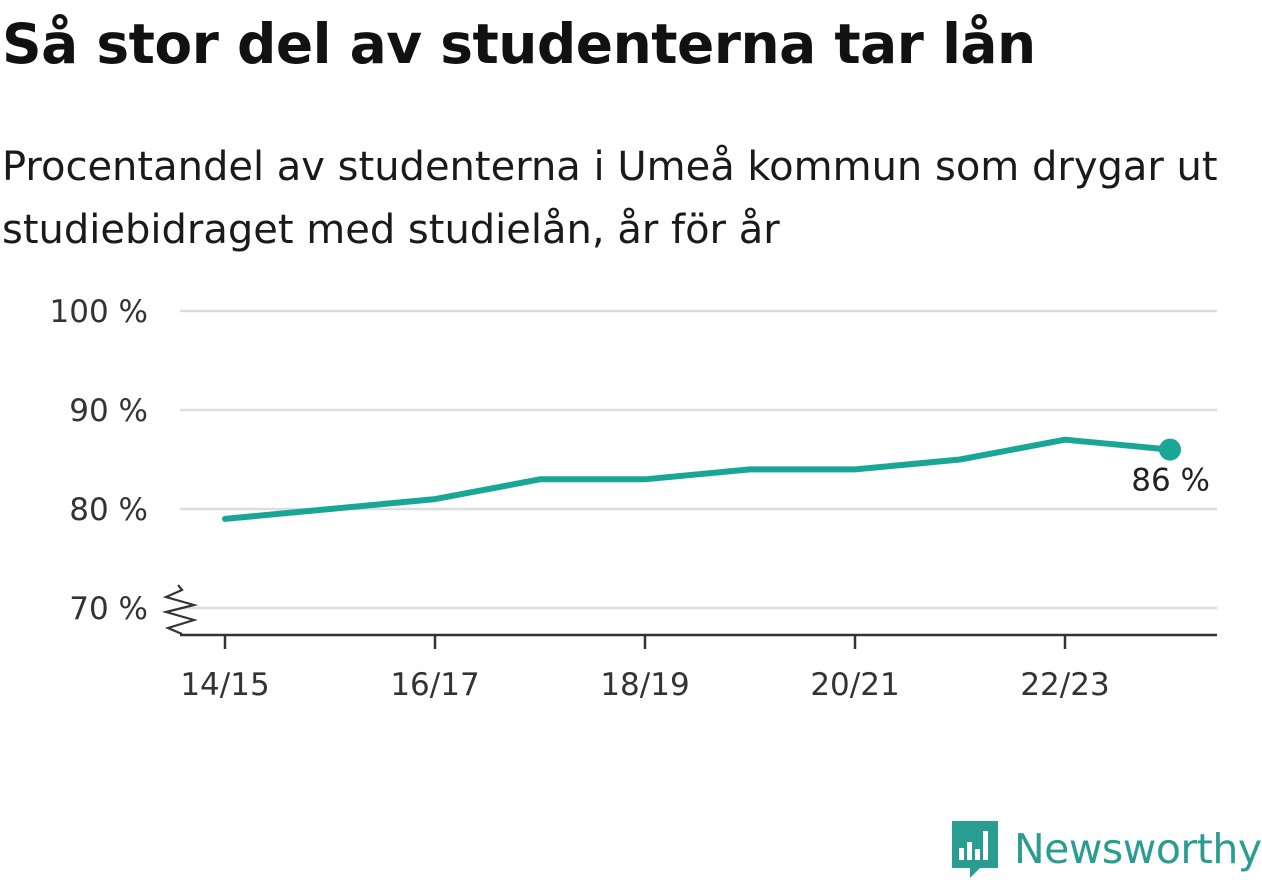  What do you see at coordinates (108, 411) in the screenshot?
I see `y-tick-label: 90 %` at bounding box center [108, 411].